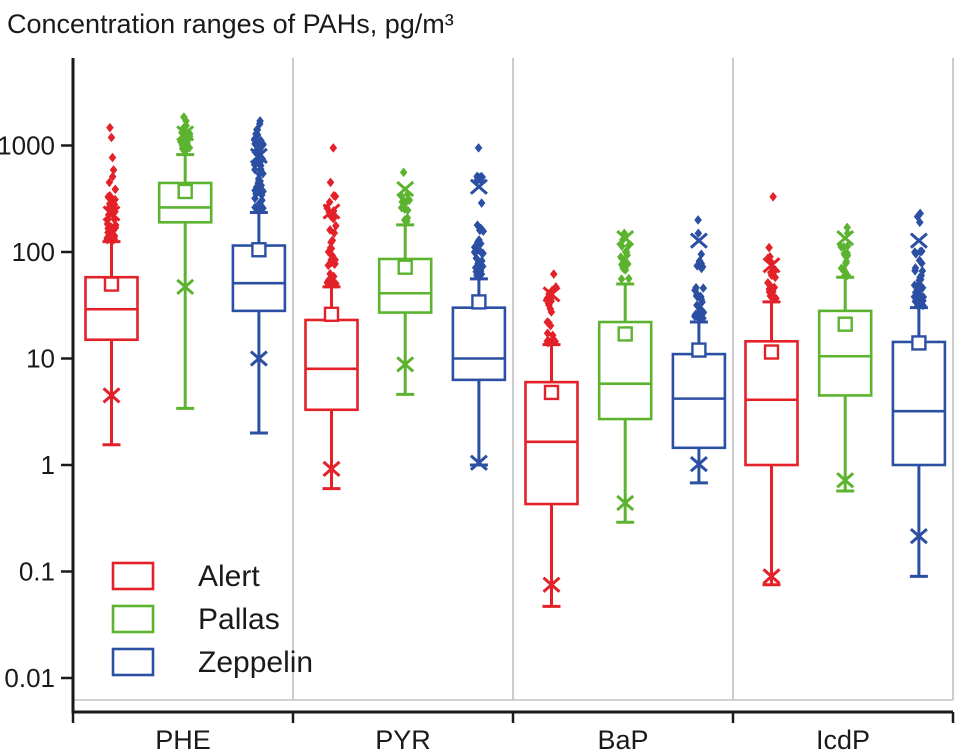 The height and width of the screenshot is (756, 960). I want to click on legend: Alert Pallas Zeppelin, so click(212, 619).